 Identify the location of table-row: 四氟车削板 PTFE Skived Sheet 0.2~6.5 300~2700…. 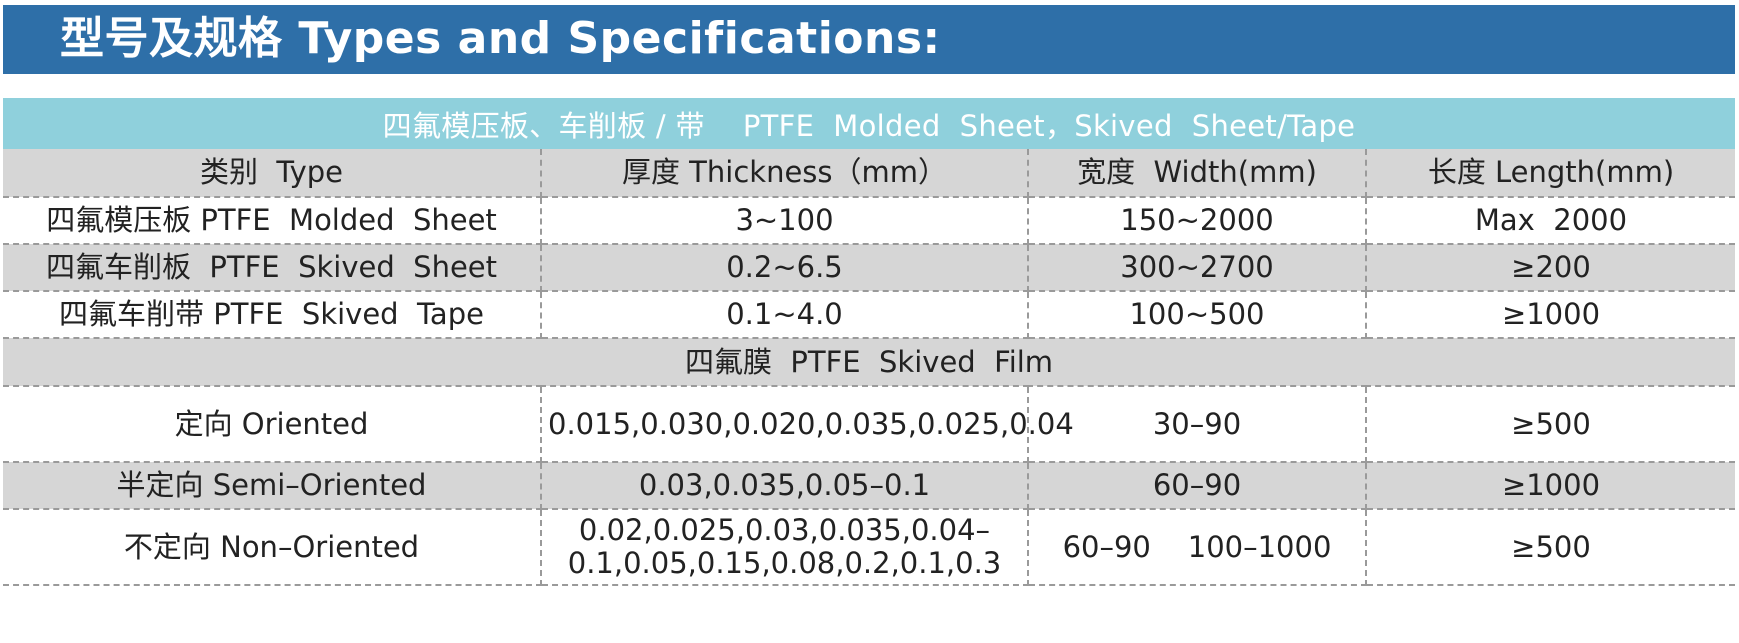
(869, 268).